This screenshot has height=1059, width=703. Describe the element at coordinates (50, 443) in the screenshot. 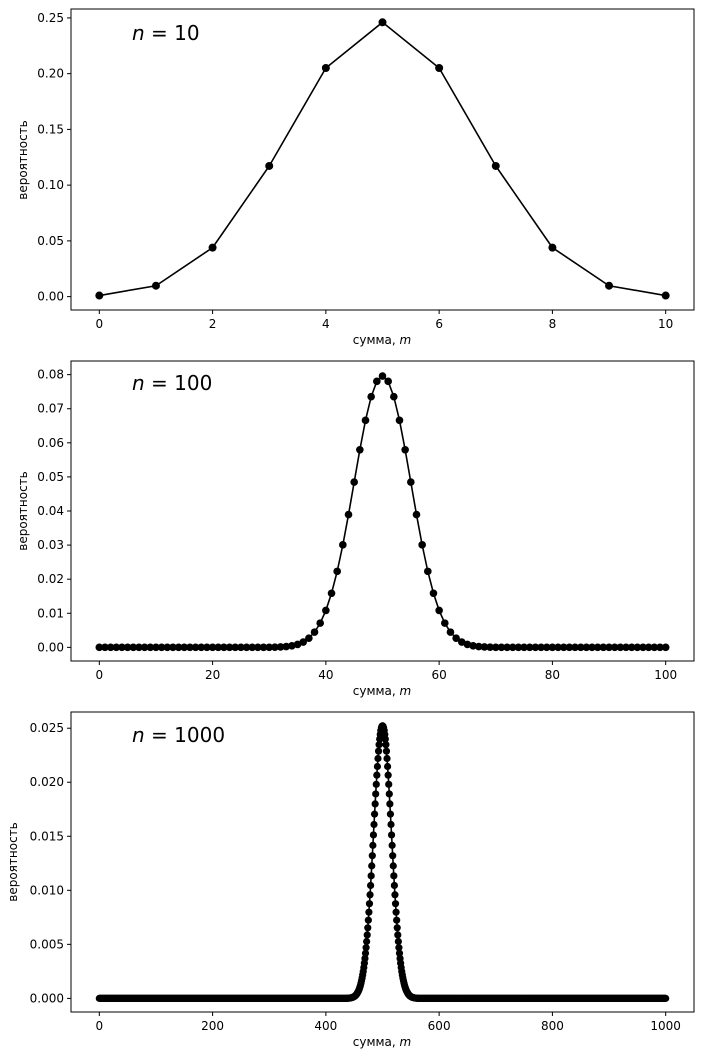

I see `y-tick-label: 0.06` at that location.